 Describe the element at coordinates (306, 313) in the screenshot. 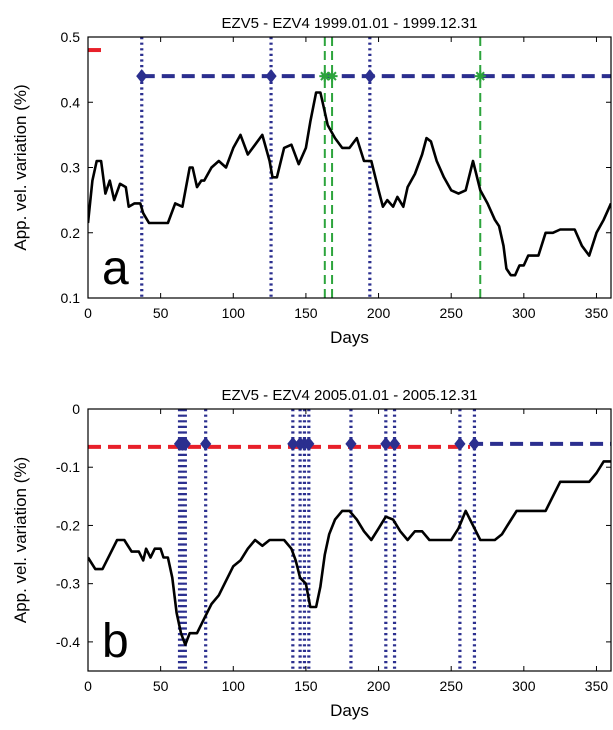

I see `x-tick-label-a-3: 150` at that location.